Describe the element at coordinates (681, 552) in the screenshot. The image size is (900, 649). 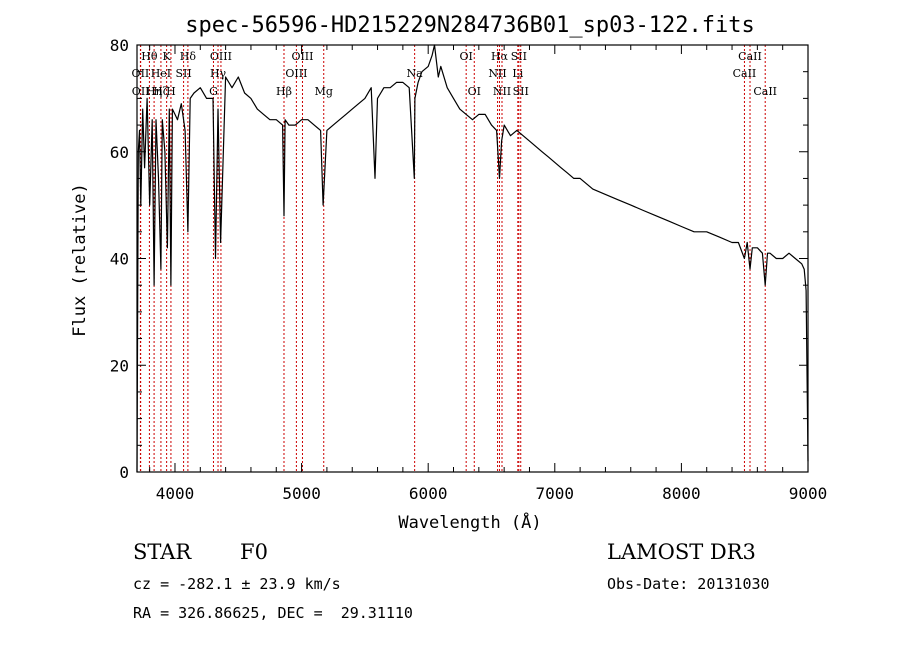
I see `survey-name: LAMOST DR3` at that location.